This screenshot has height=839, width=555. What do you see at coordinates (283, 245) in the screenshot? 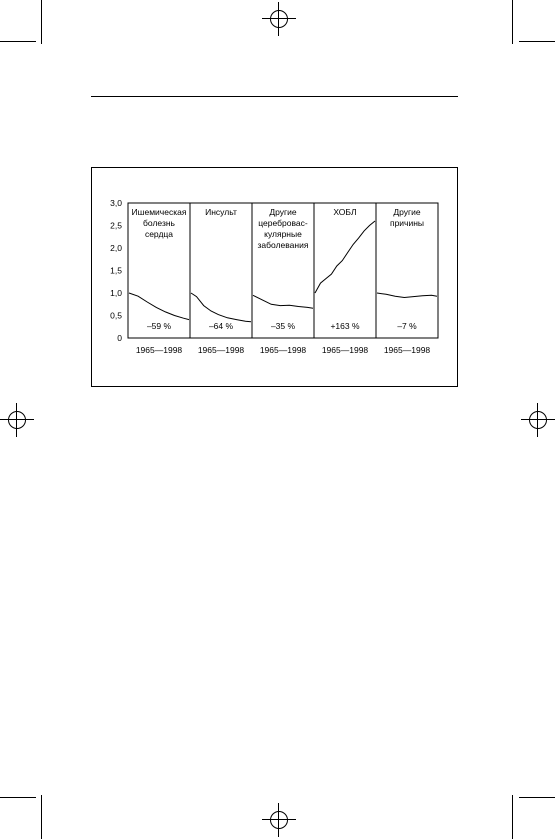
I see `panel-title-line: заболевания` at bounding box center [283, 245].